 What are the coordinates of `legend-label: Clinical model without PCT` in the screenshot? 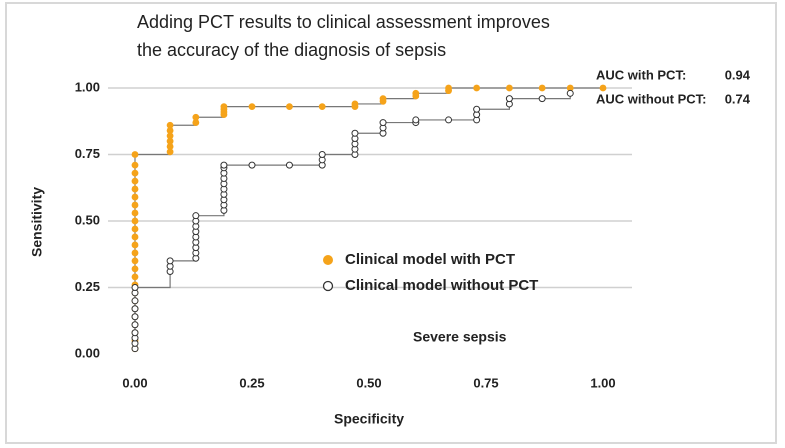 It's located at (441, 285).